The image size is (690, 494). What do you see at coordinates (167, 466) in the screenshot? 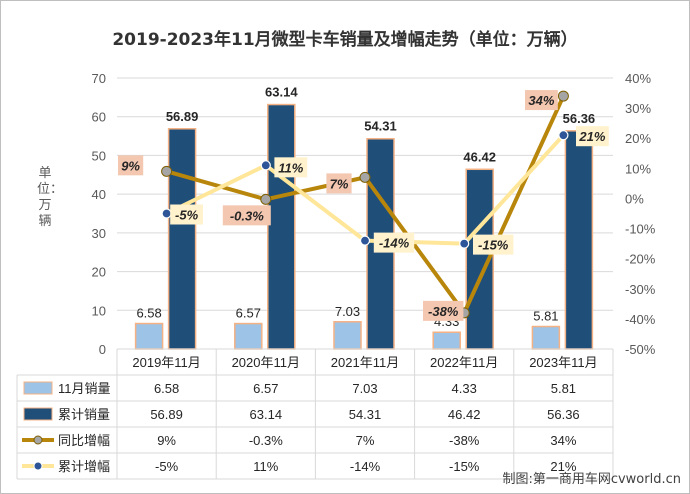
I see `table-cell: -5%` at bounding box center [167, 466].